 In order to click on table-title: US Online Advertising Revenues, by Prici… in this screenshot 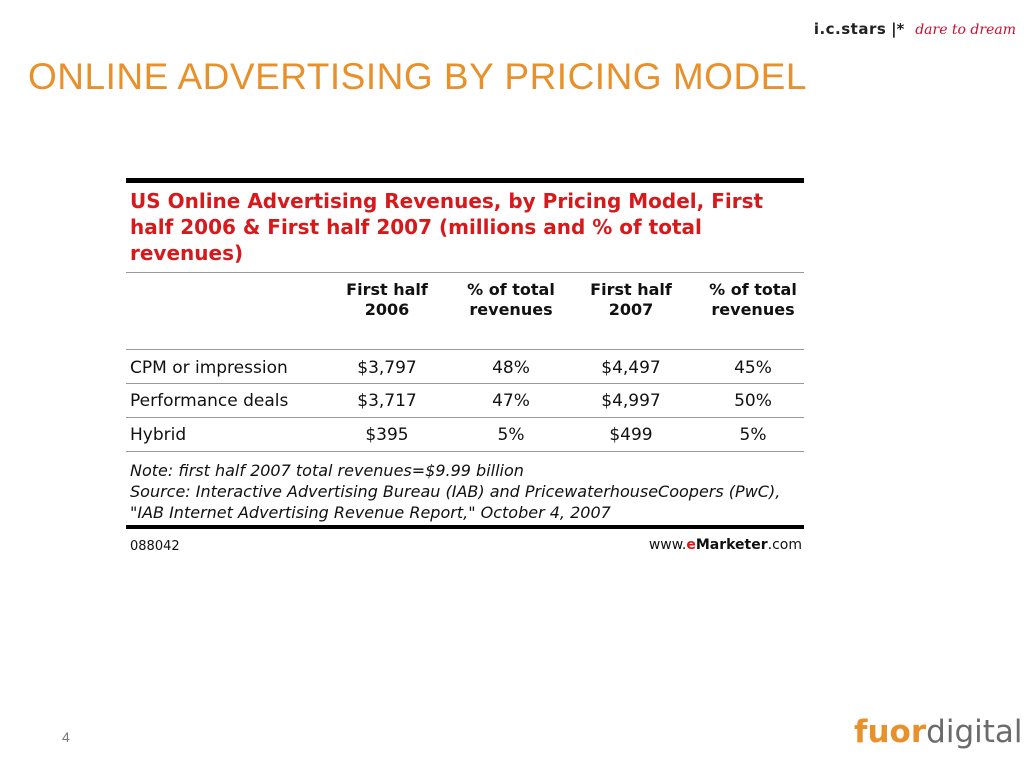, I will do `click(447, 227)`.